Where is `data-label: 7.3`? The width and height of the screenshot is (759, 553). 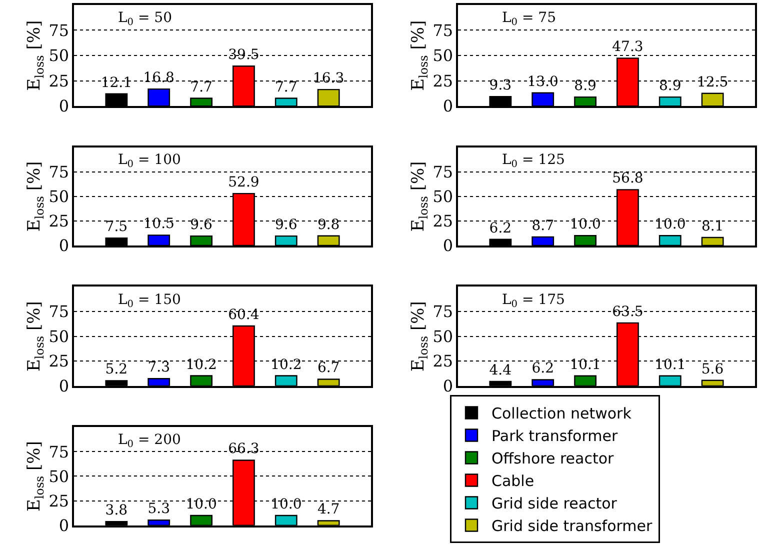
data-label: 7.3 is located at coordinates (159, 368).